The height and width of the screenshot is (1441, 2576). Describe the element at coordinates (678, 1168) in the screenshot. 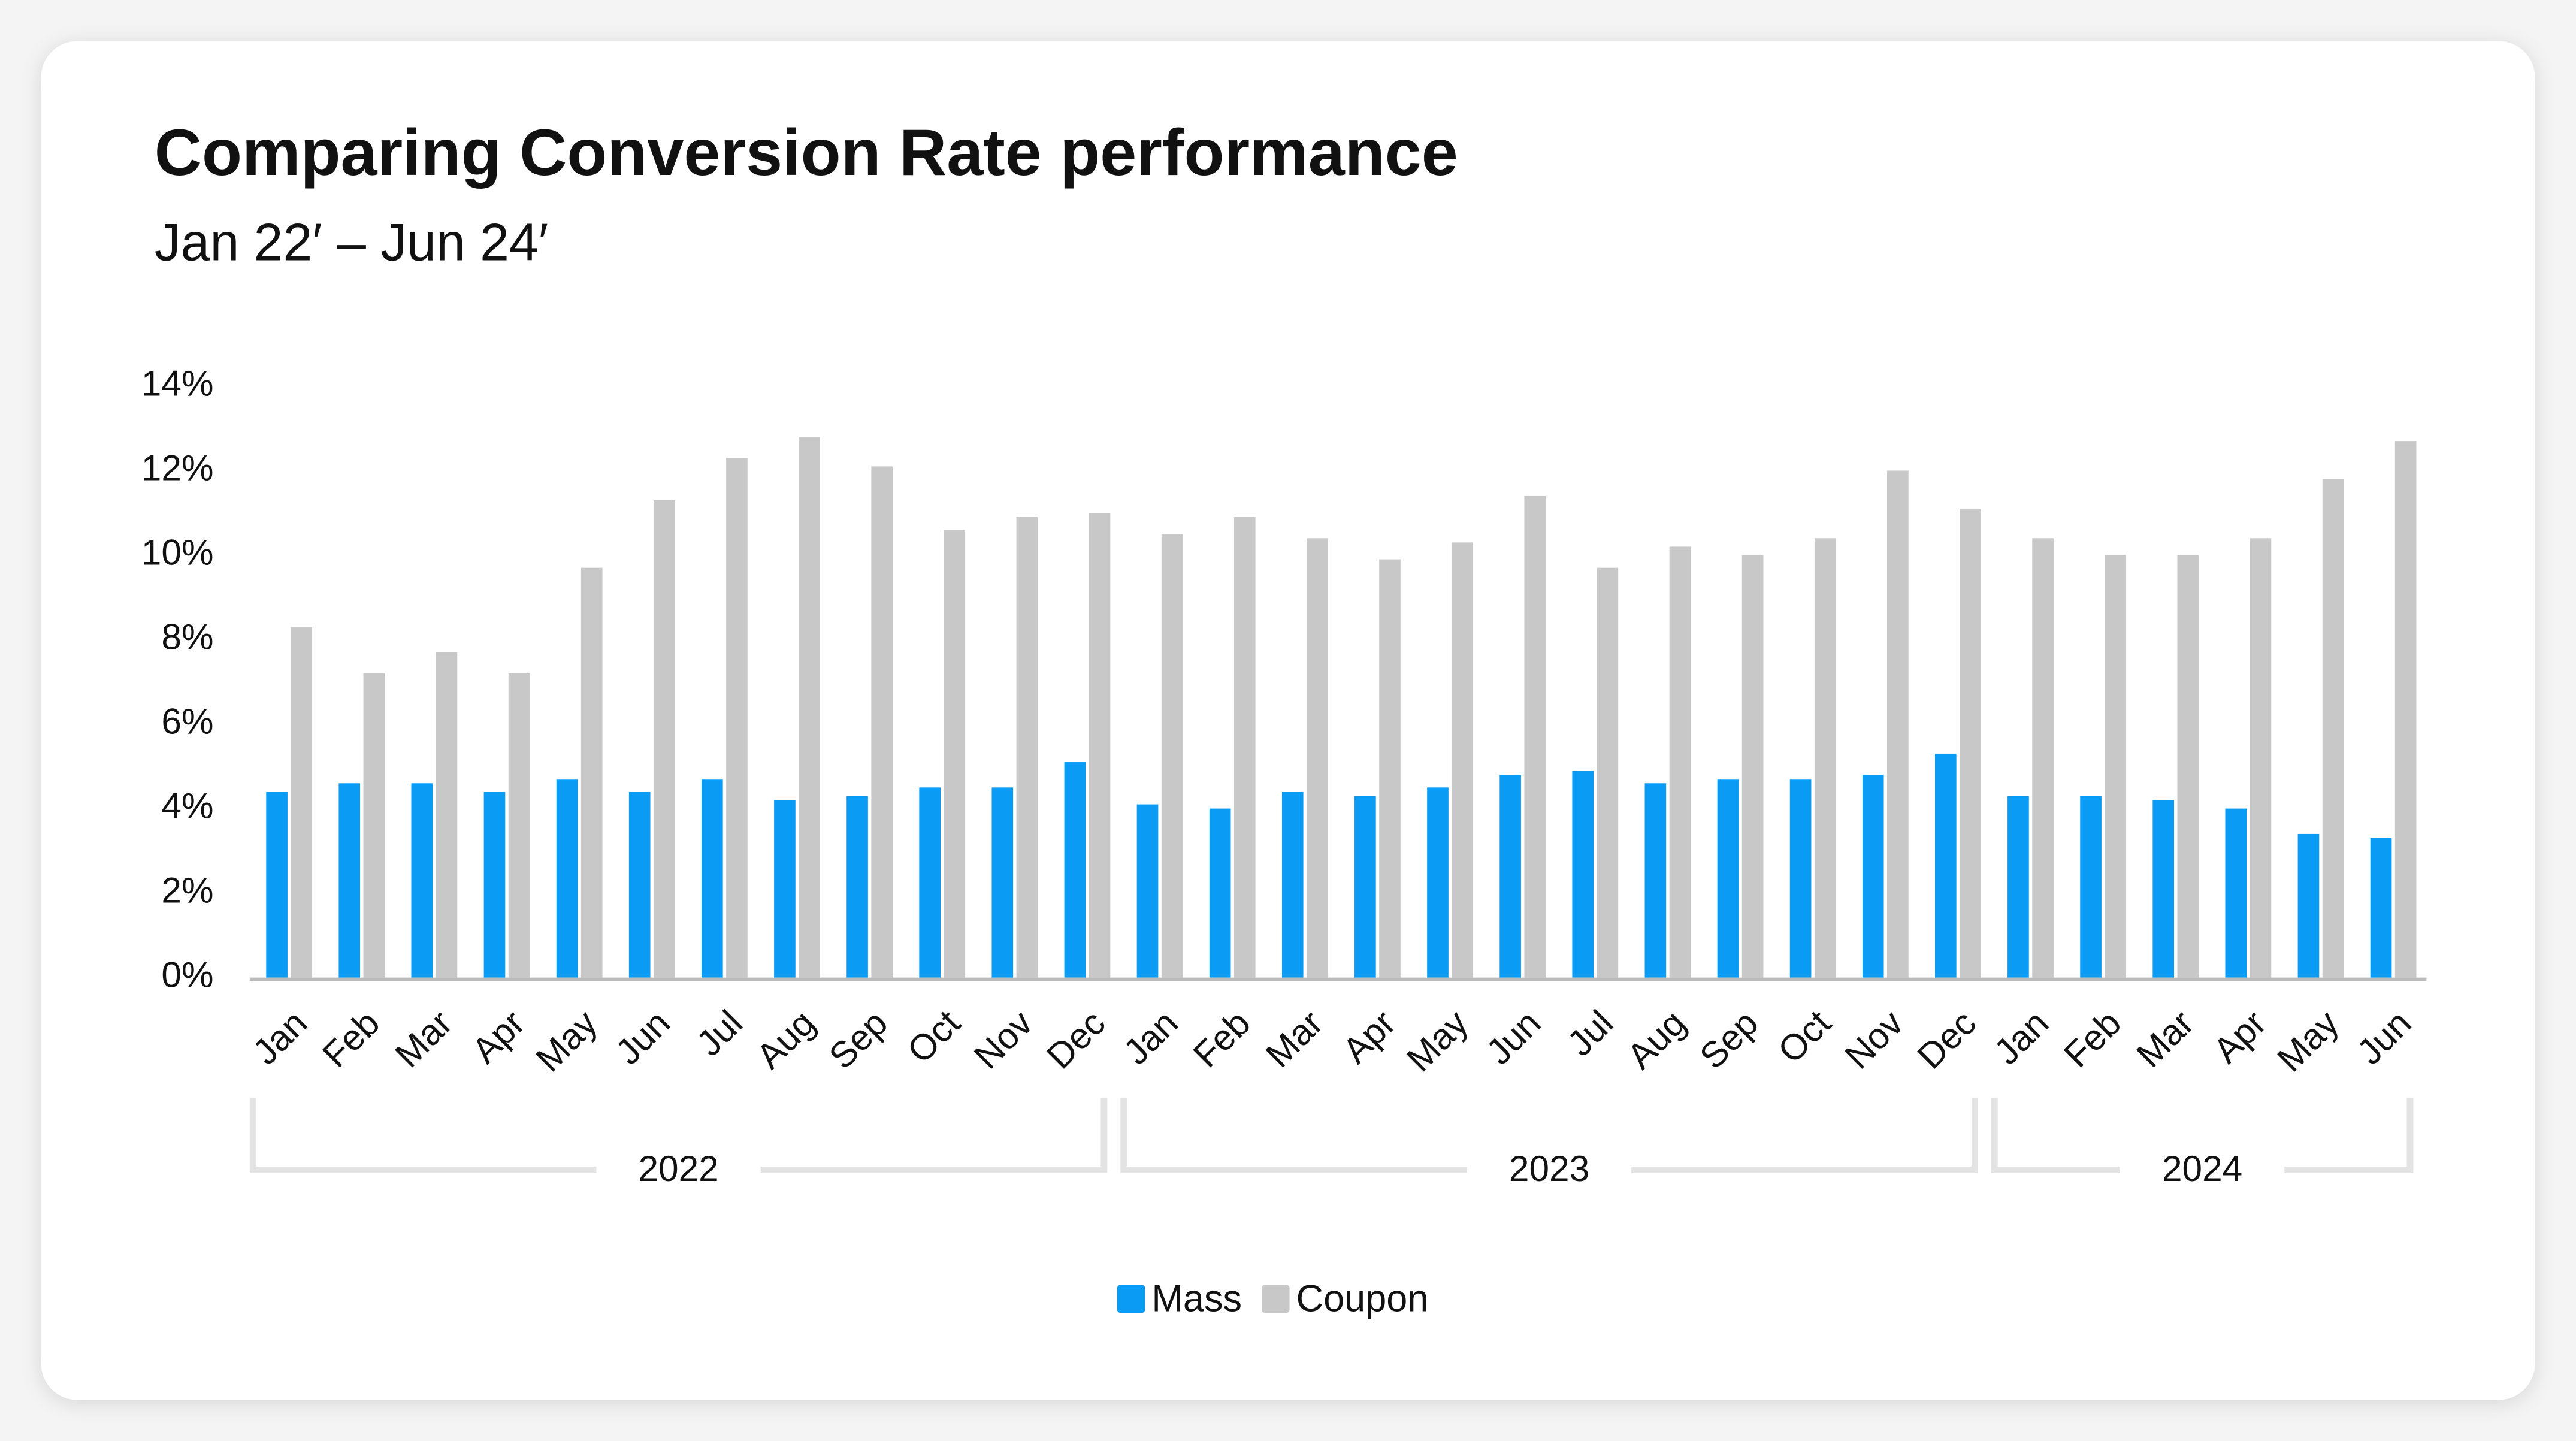

I see `group-label: 2022` at that location.